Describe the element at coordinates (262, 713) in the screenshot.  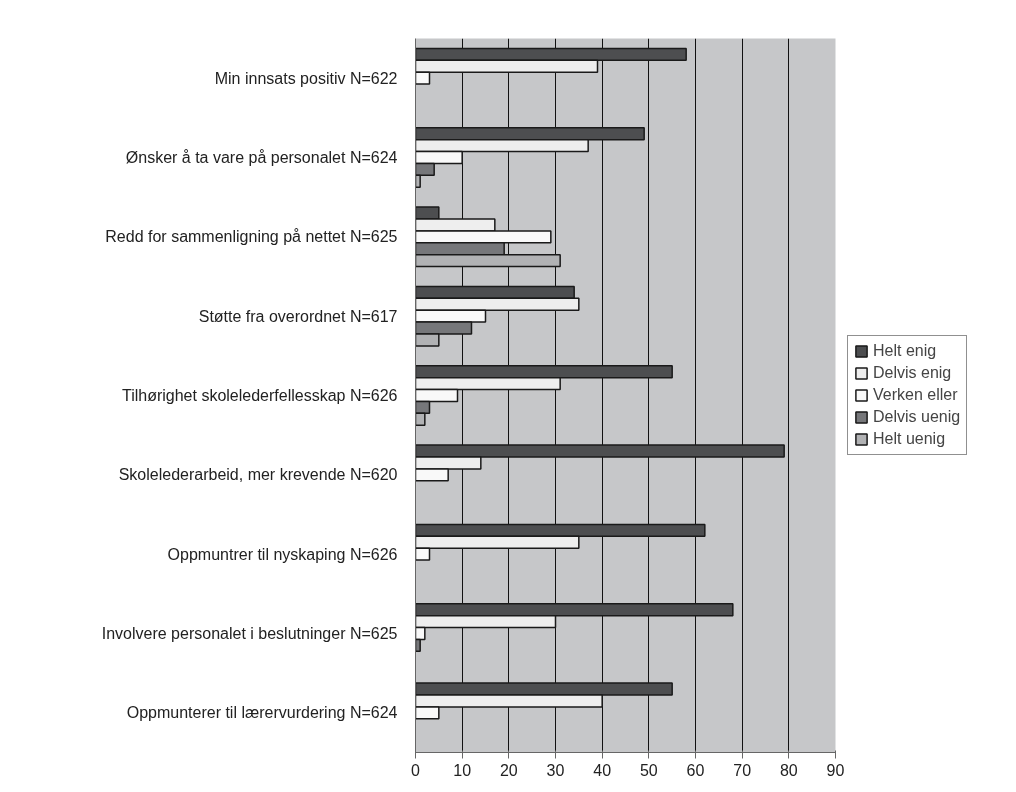
I see `y-tick-label: Oppmunterer til lærervurdering N=624` at that location.